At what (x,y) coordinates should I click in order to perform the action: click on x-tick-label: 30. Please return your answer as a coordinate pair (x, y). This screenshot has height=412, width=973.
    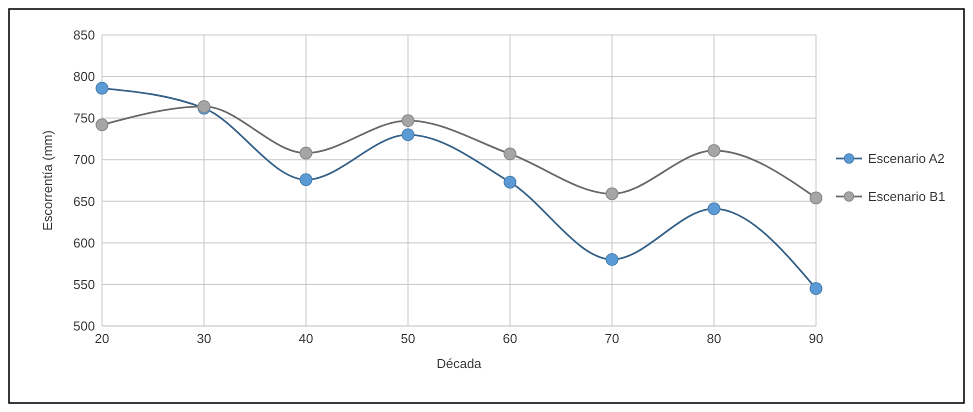
    Looking at the image, I should click on (204, 338).